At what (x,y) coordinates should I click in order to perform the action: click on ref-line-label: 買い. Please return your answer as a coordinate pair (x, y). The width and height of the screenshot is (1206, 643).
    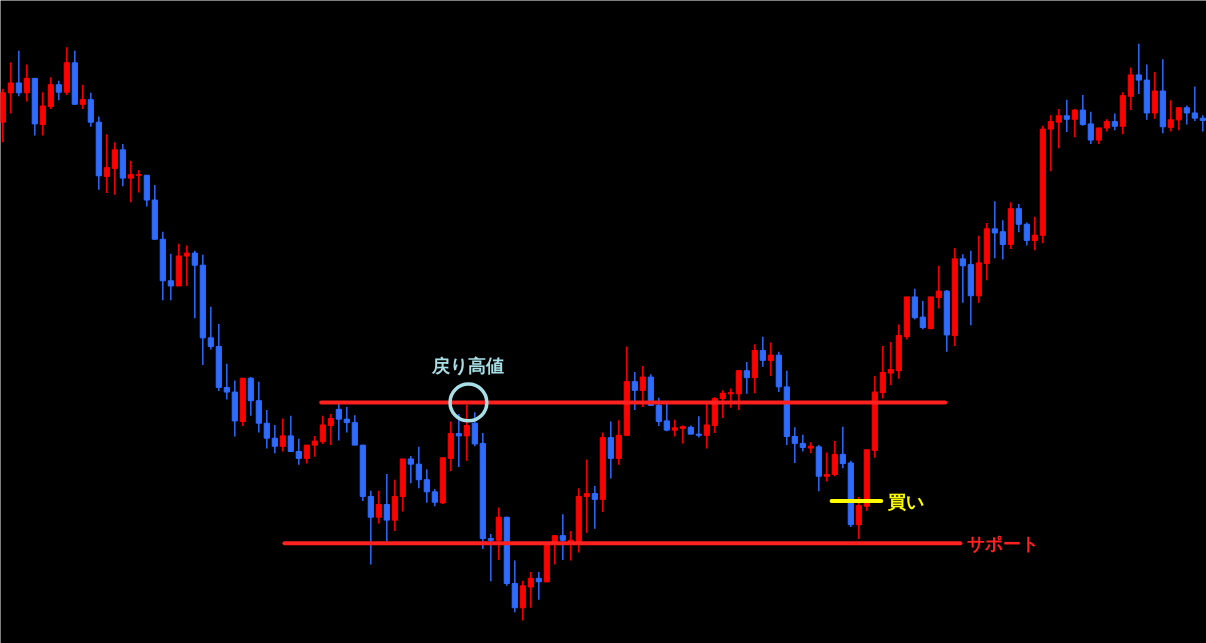
    Looking at the image, I should click on (905, 501).